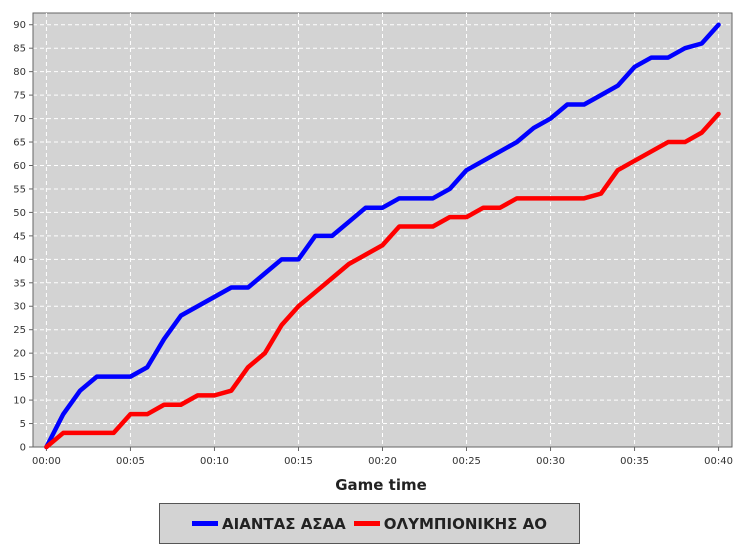 This screenshot has height=553, width=741. What do you see at coordinates (19, 330) in the screenshot?
I see `y-tick-label: 25` at bounding box center [19, 330].